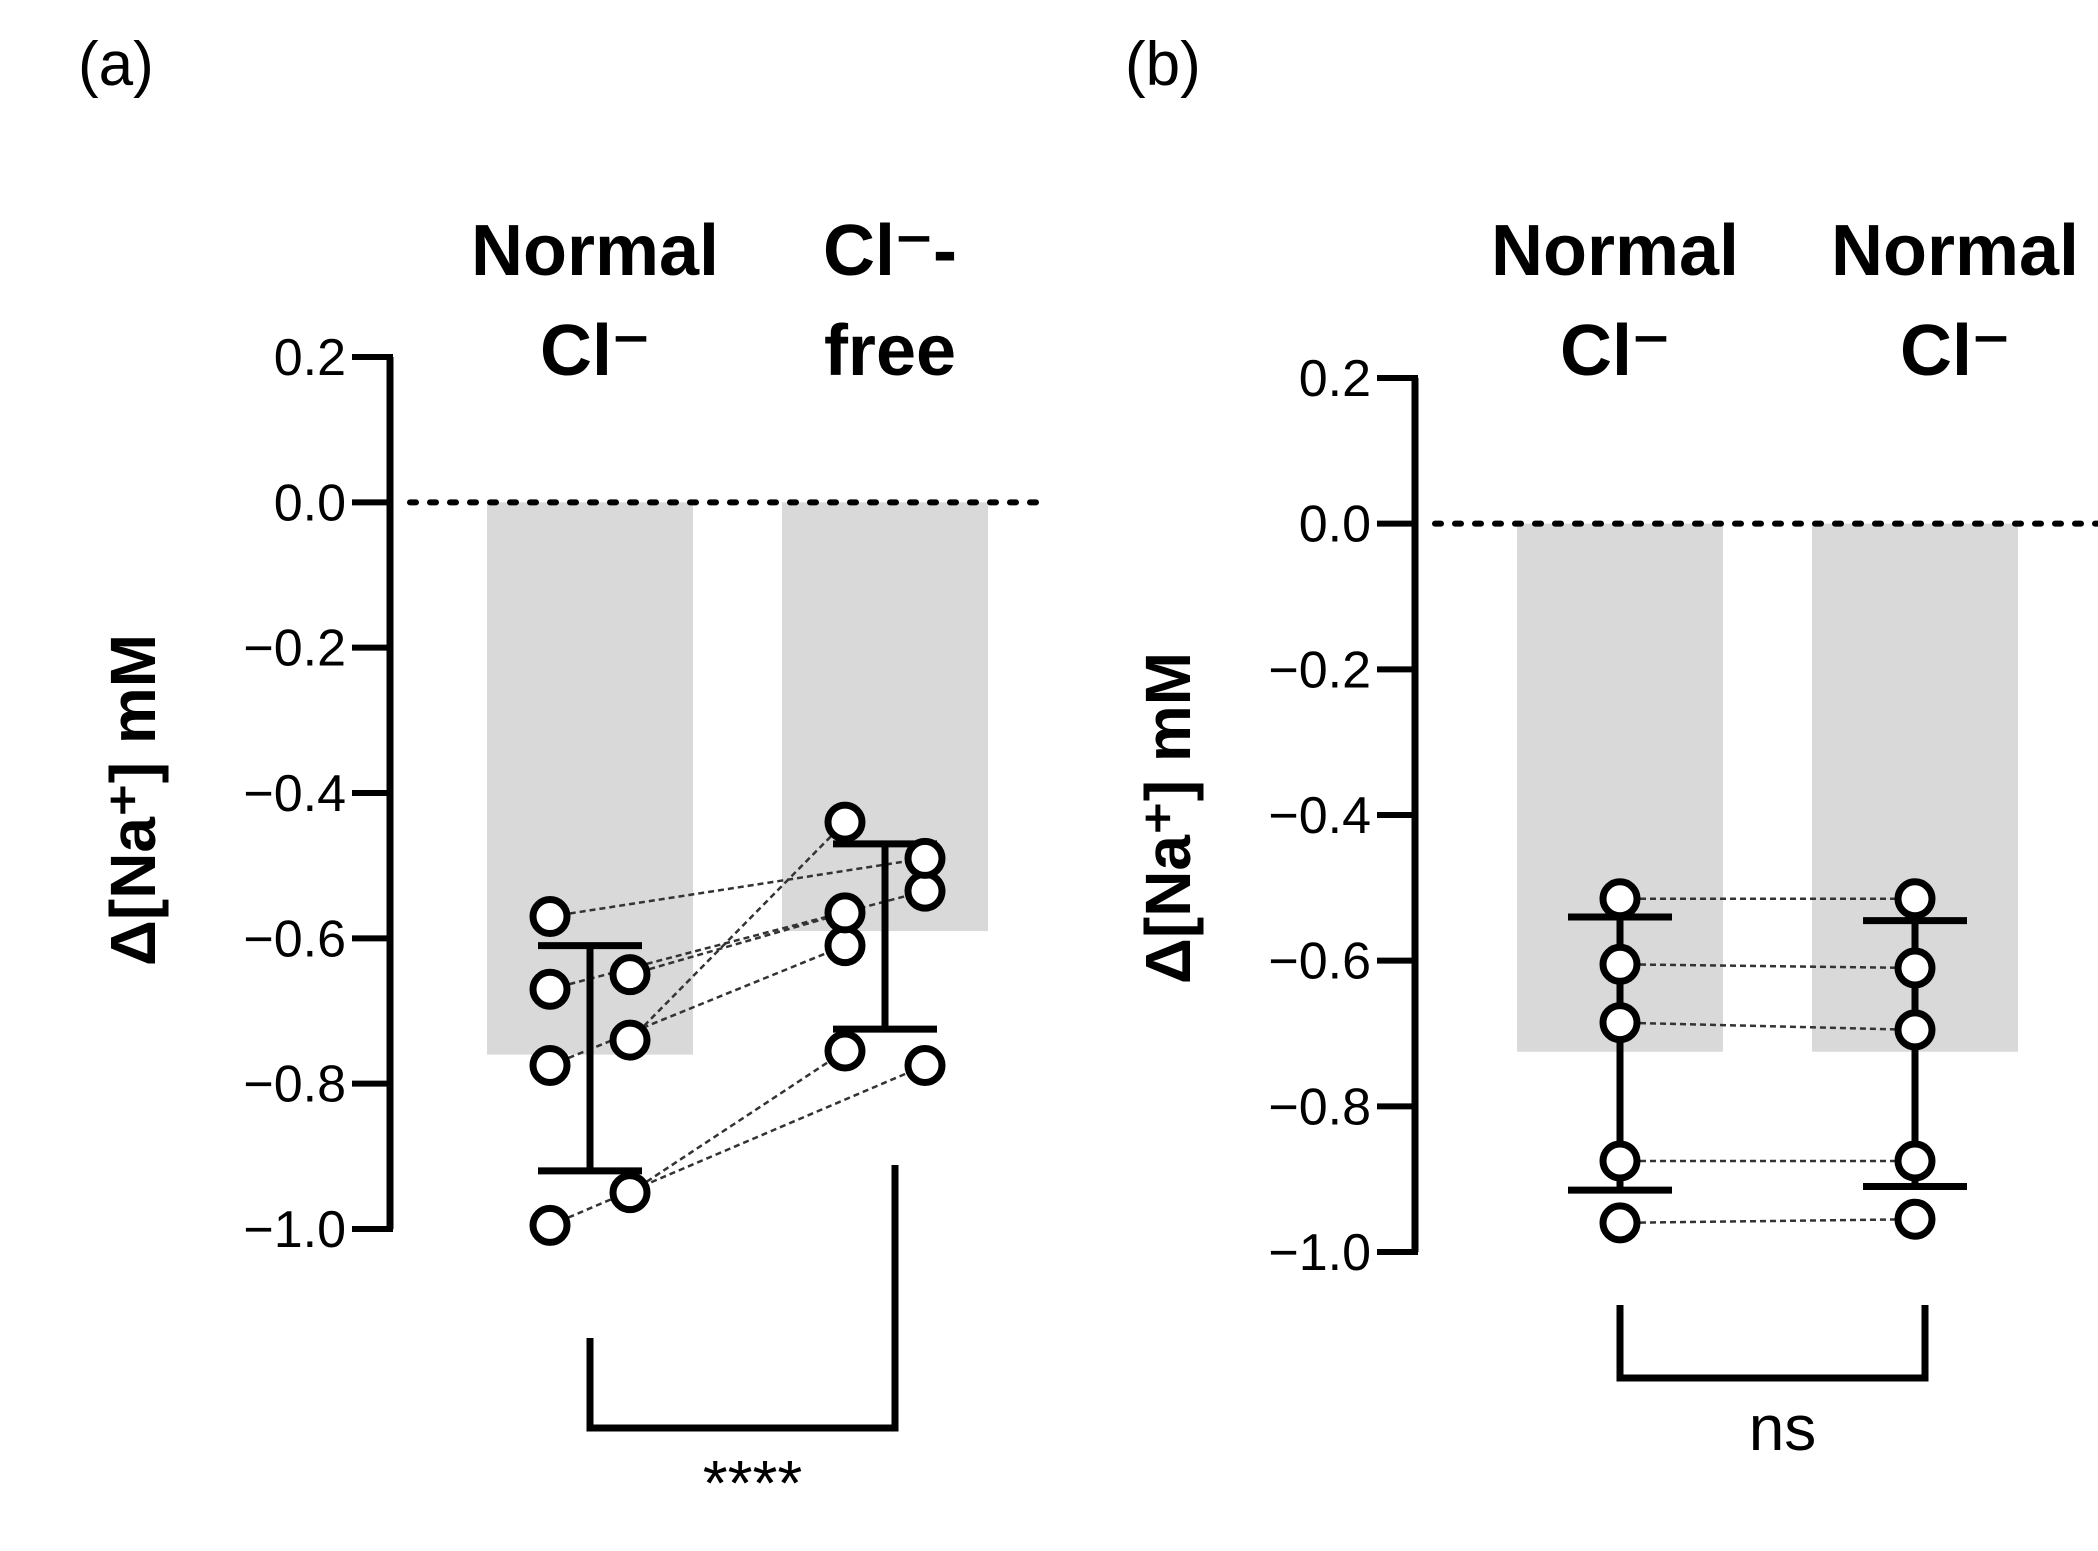  Describe the element at coordinates (1163, 64) in the screenshot. I see `panel-label: (b)` at that location.